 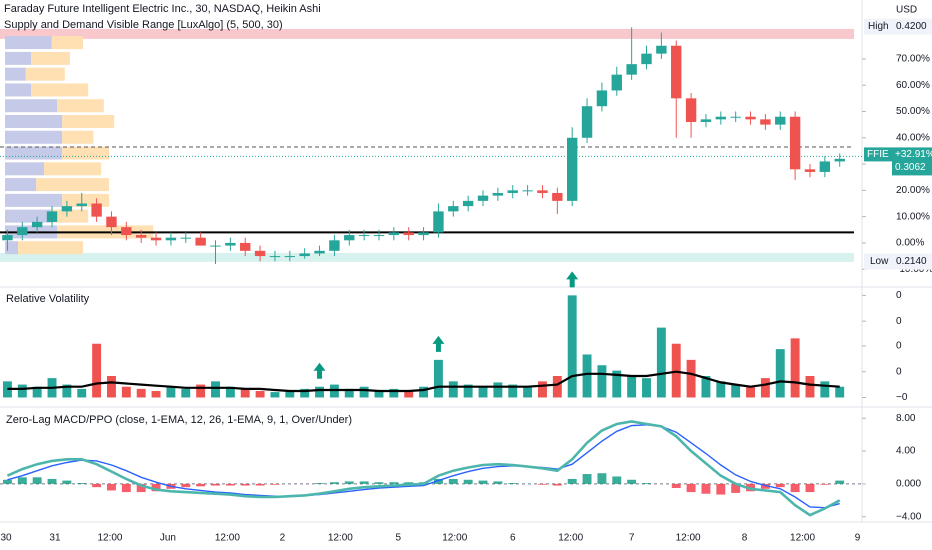 What do you see at coordinates (912, 161) in the screenshot?
I see `last-price-tag` at bounding box center [912, 161].